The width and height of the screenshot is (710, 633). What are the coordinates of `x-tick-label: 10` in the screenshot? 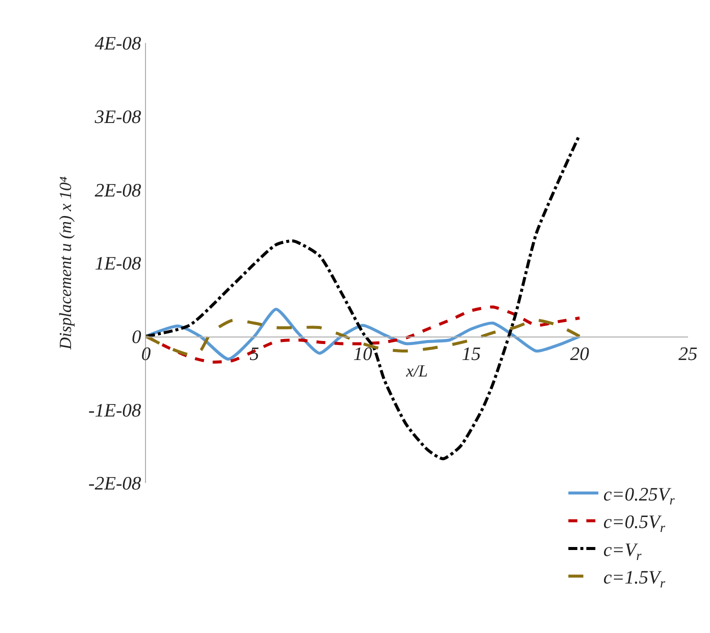 It's located at (363, 355).